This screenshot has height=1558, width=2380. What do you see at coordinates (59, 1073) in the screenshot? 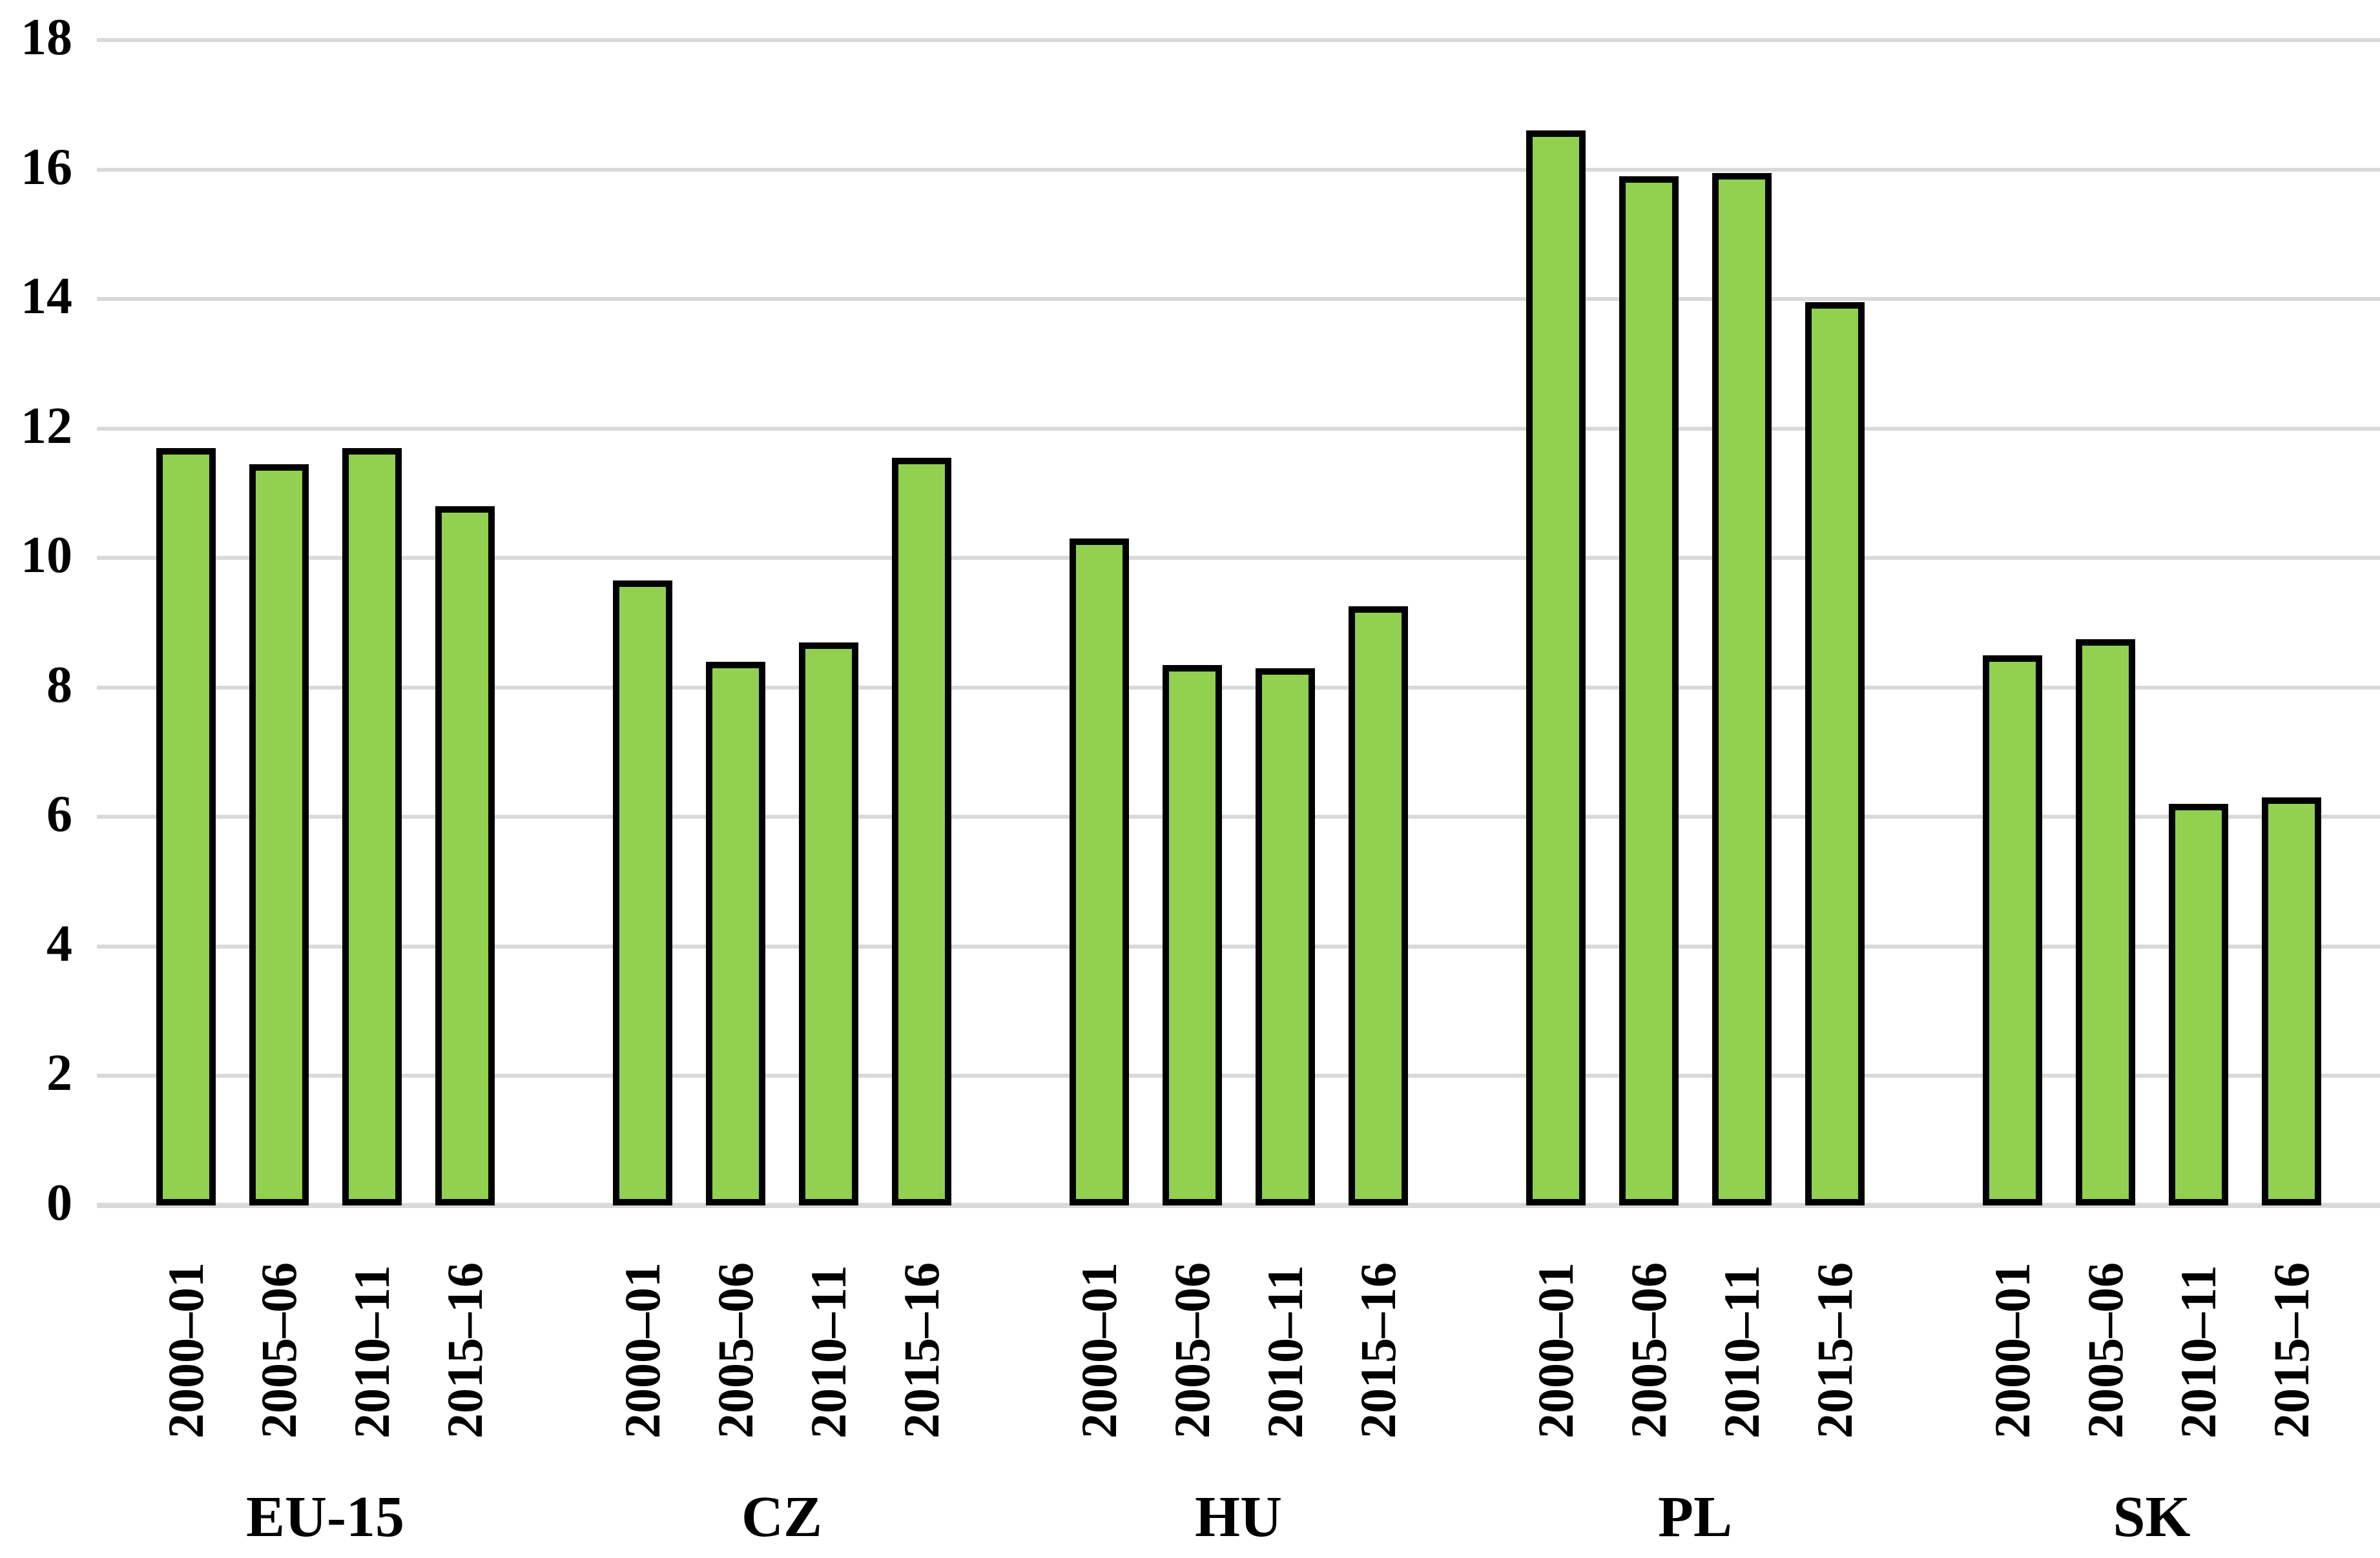
I see `y-axis-tick-label: 2` at bounding box center [59, 1073].